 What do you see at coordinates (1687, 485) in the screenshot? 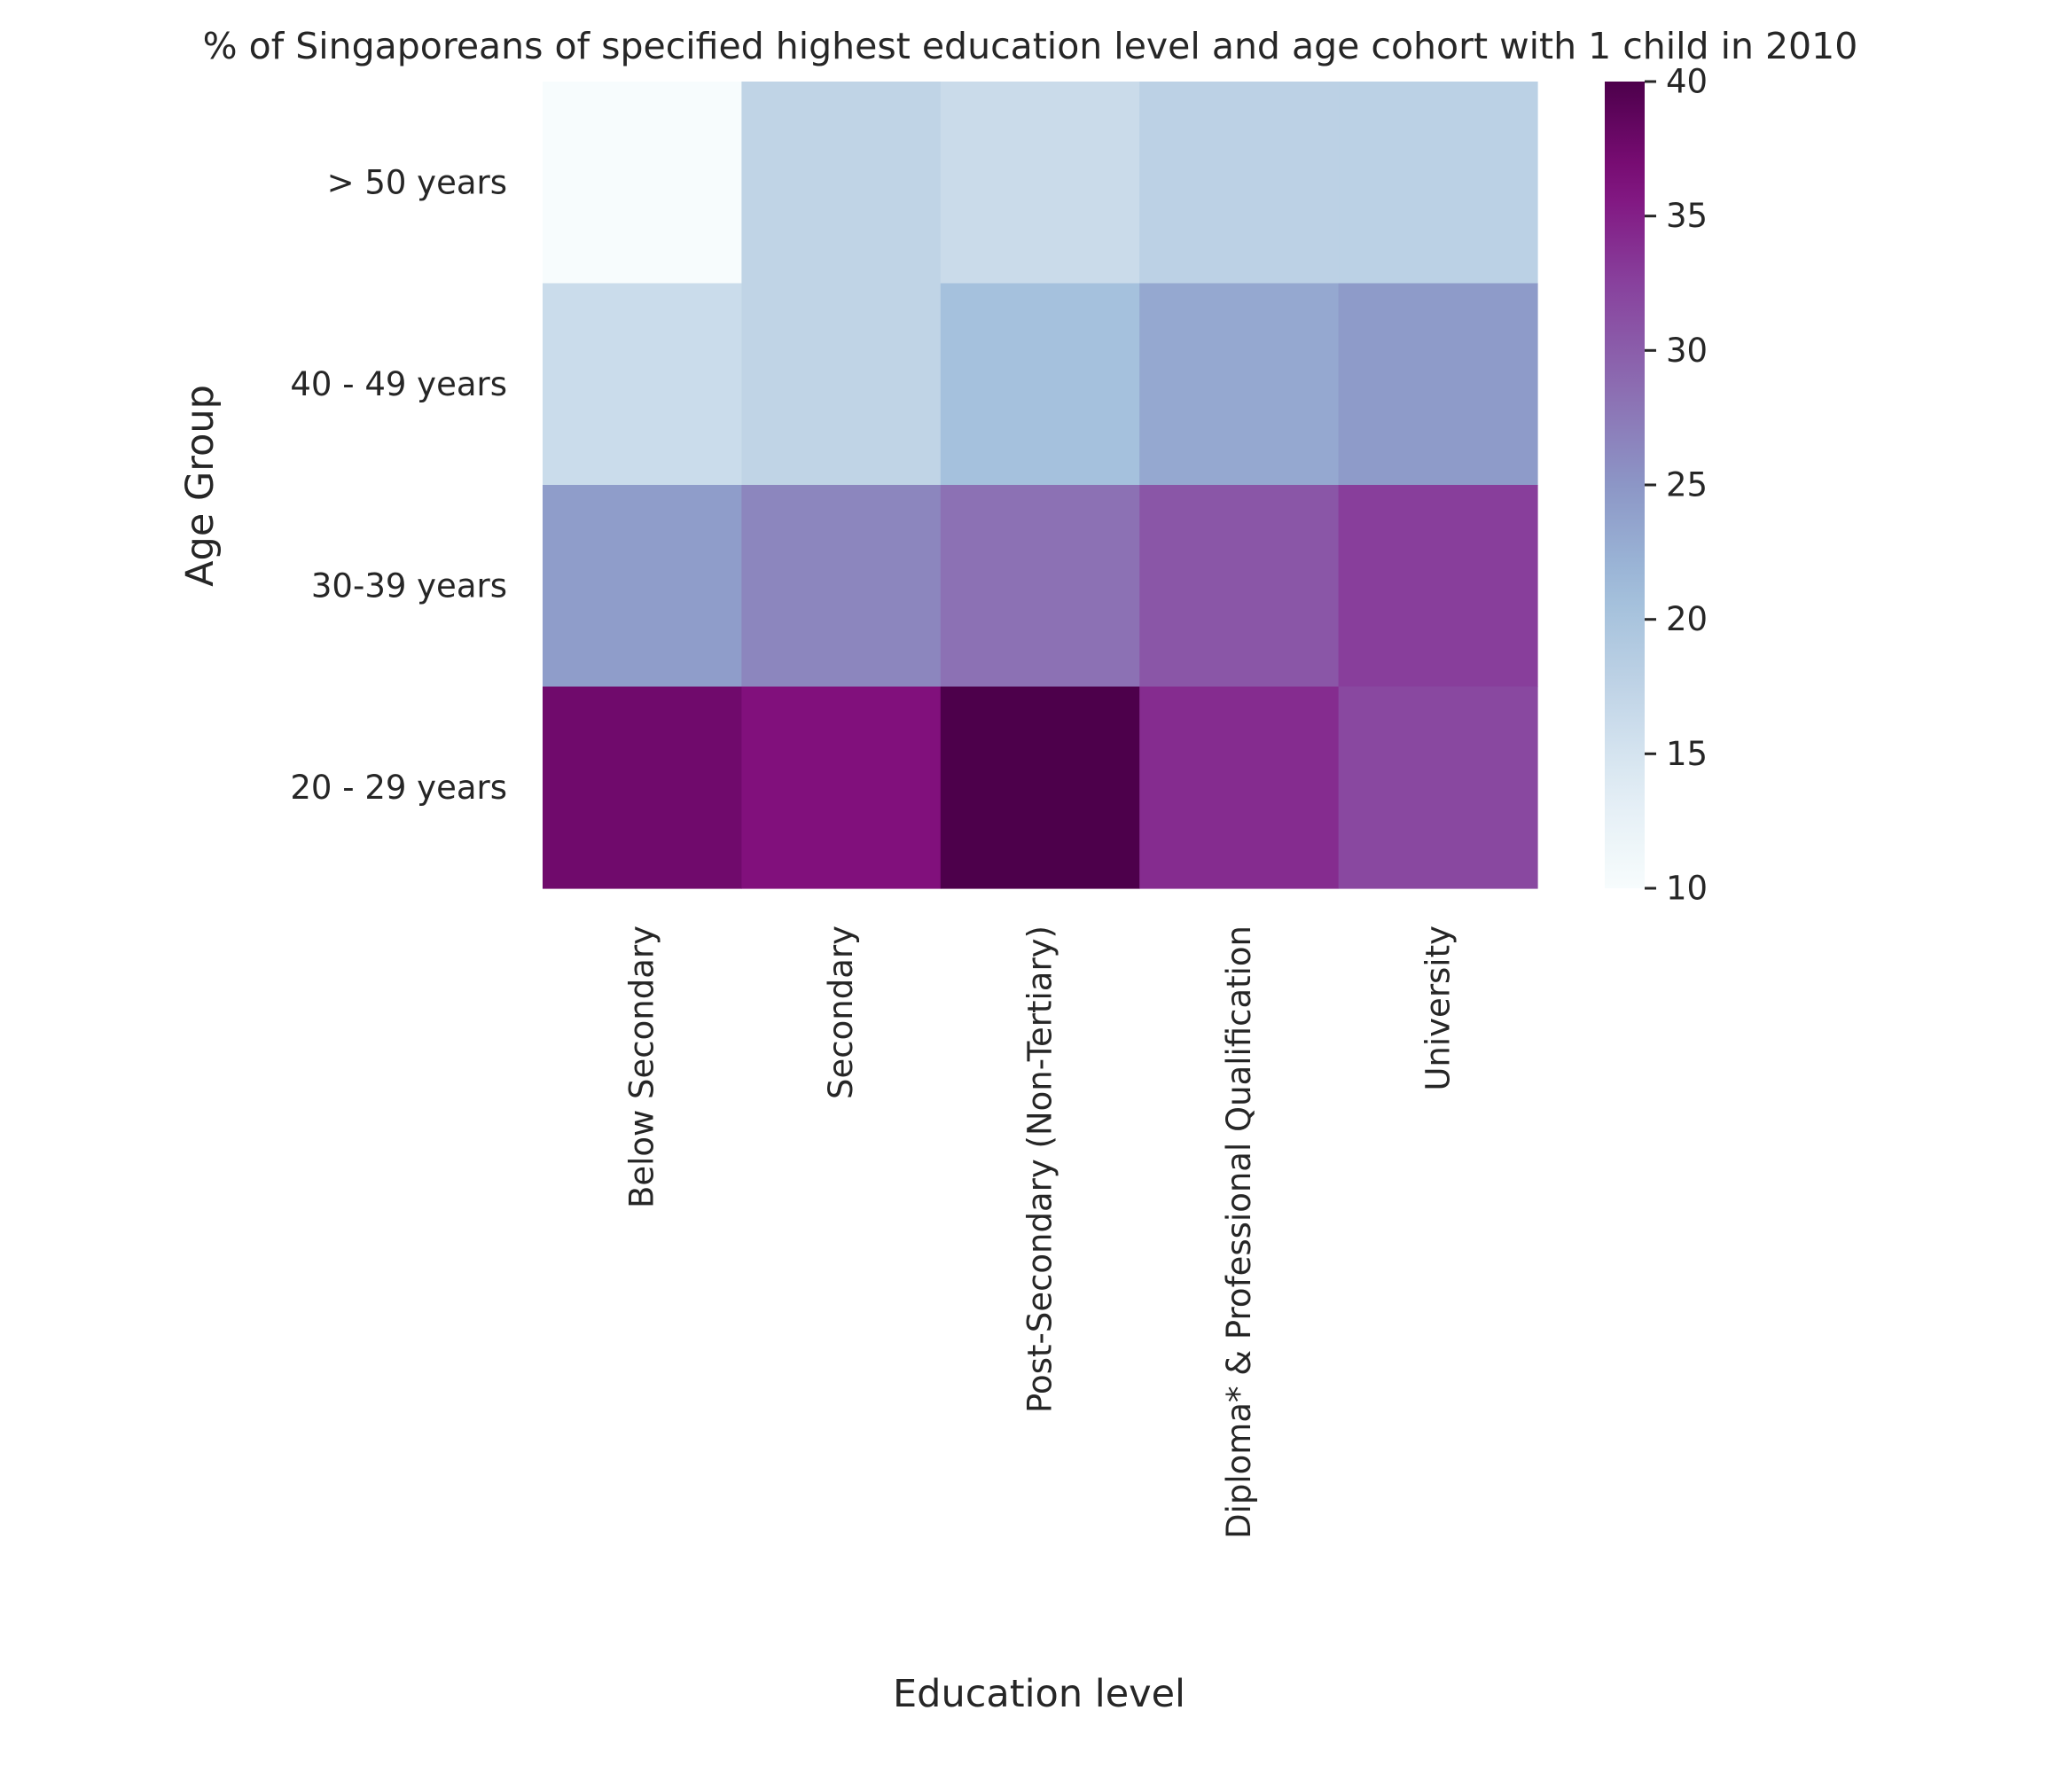
I see `colorbar-tick-label: 25` at bounding box center [1687, 485].